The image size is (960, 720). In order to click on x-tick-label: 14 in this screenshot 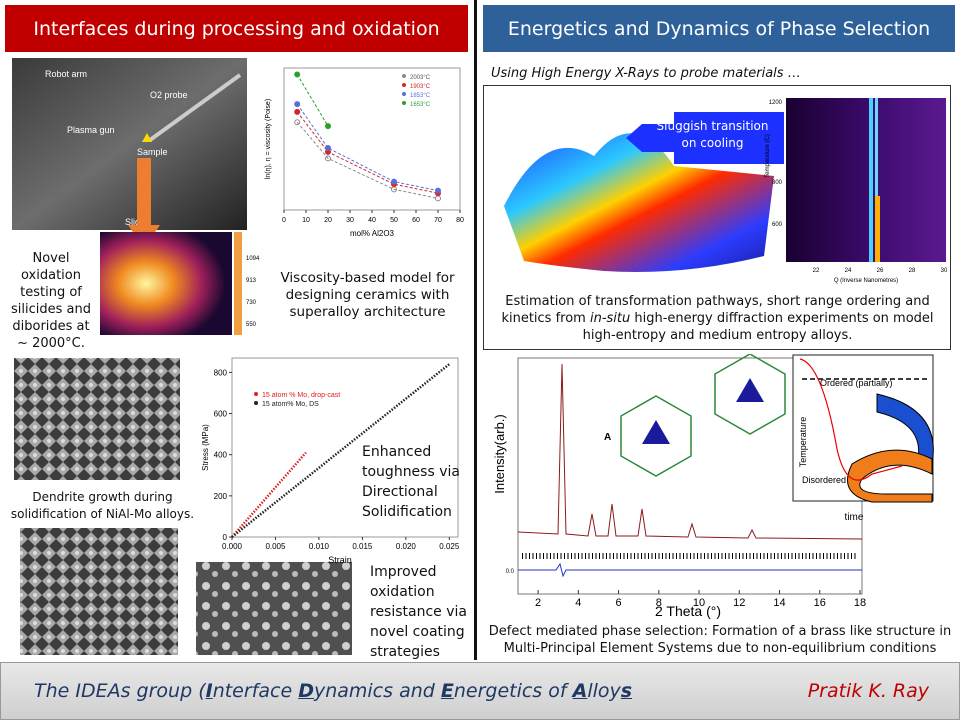, I will do `click(779, 603)`.